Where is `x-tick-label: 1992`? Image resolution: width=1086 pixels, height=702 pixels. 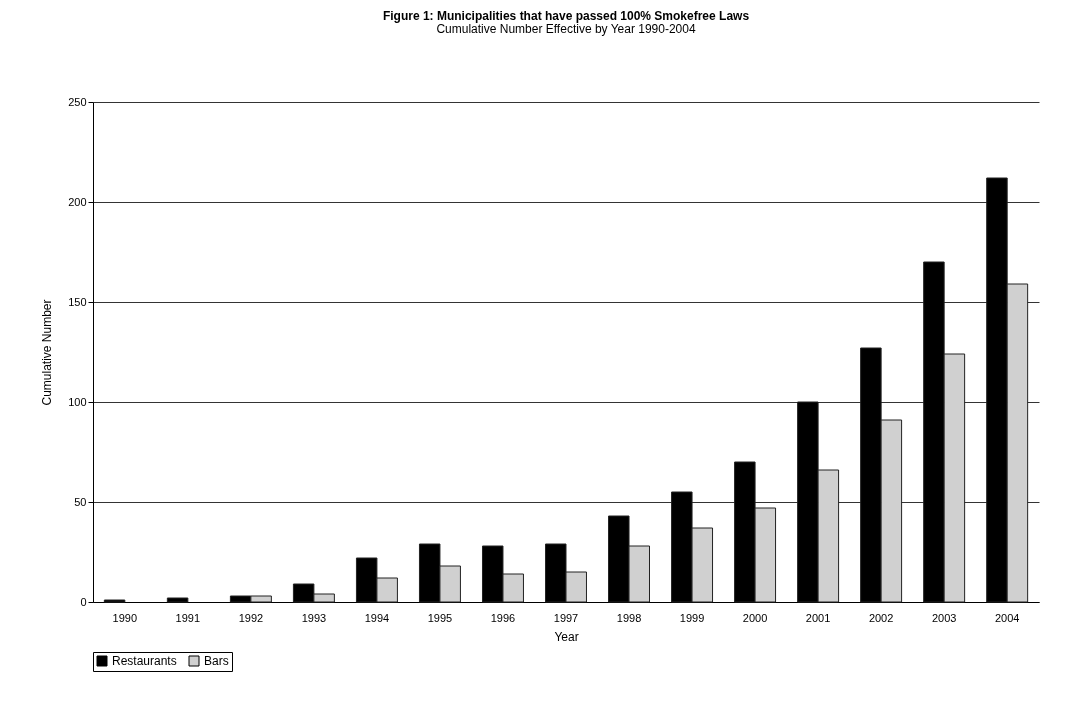
x-tick-label: 1992 is located at coordinates (251, 617).